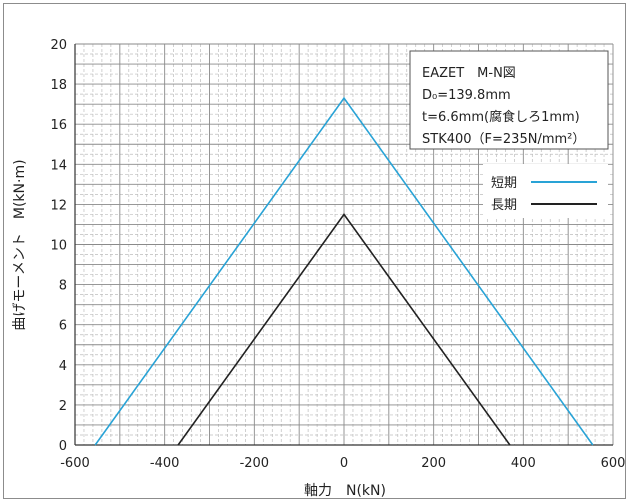 This screenshot has height=504, width=631. I want to click on x-tick-label: 0, so click(344, 463).